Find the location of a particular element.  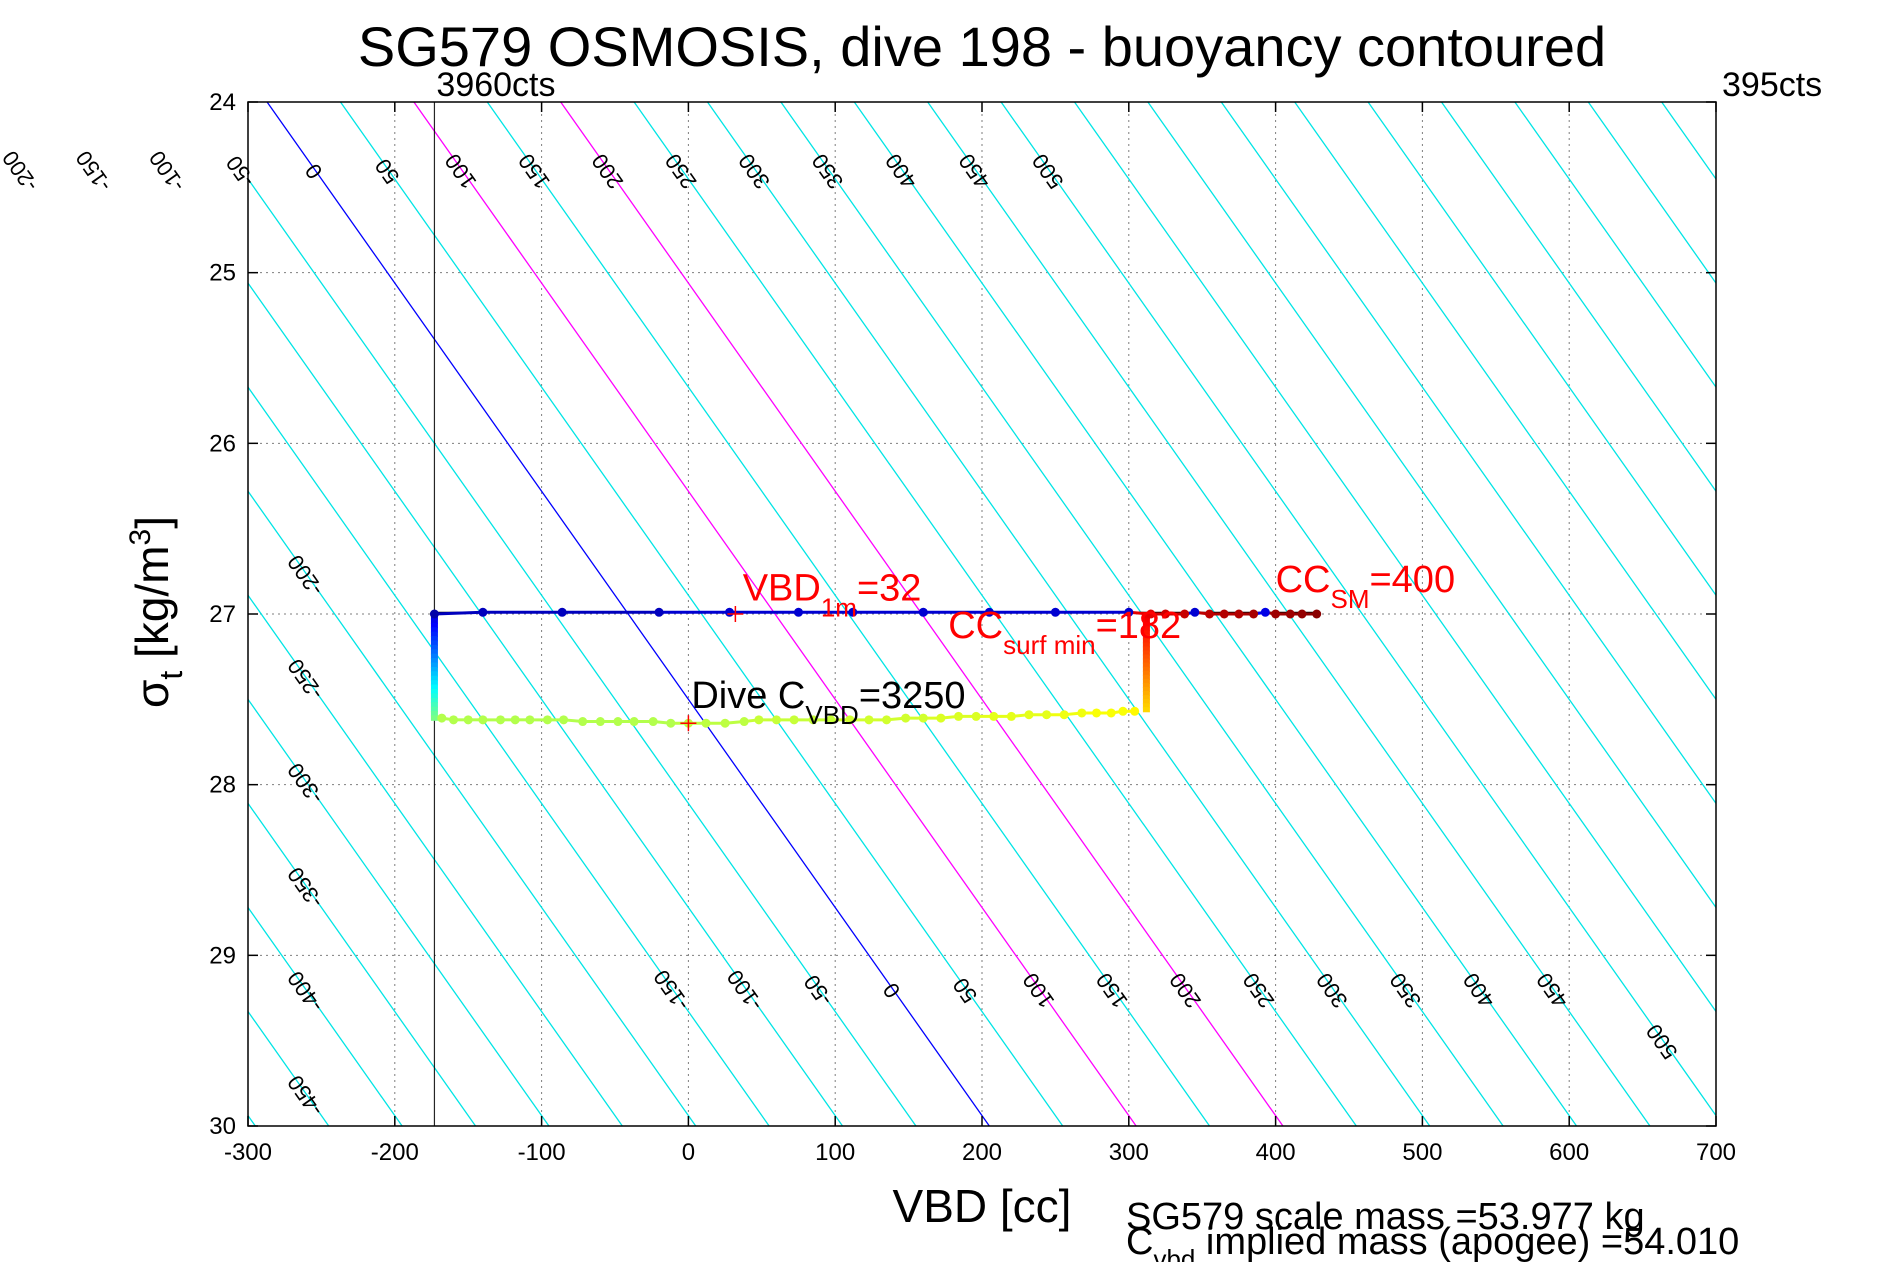

dive-cvbd-annotation: Dive CVBD=3250 is located at coordinates (828, 702).